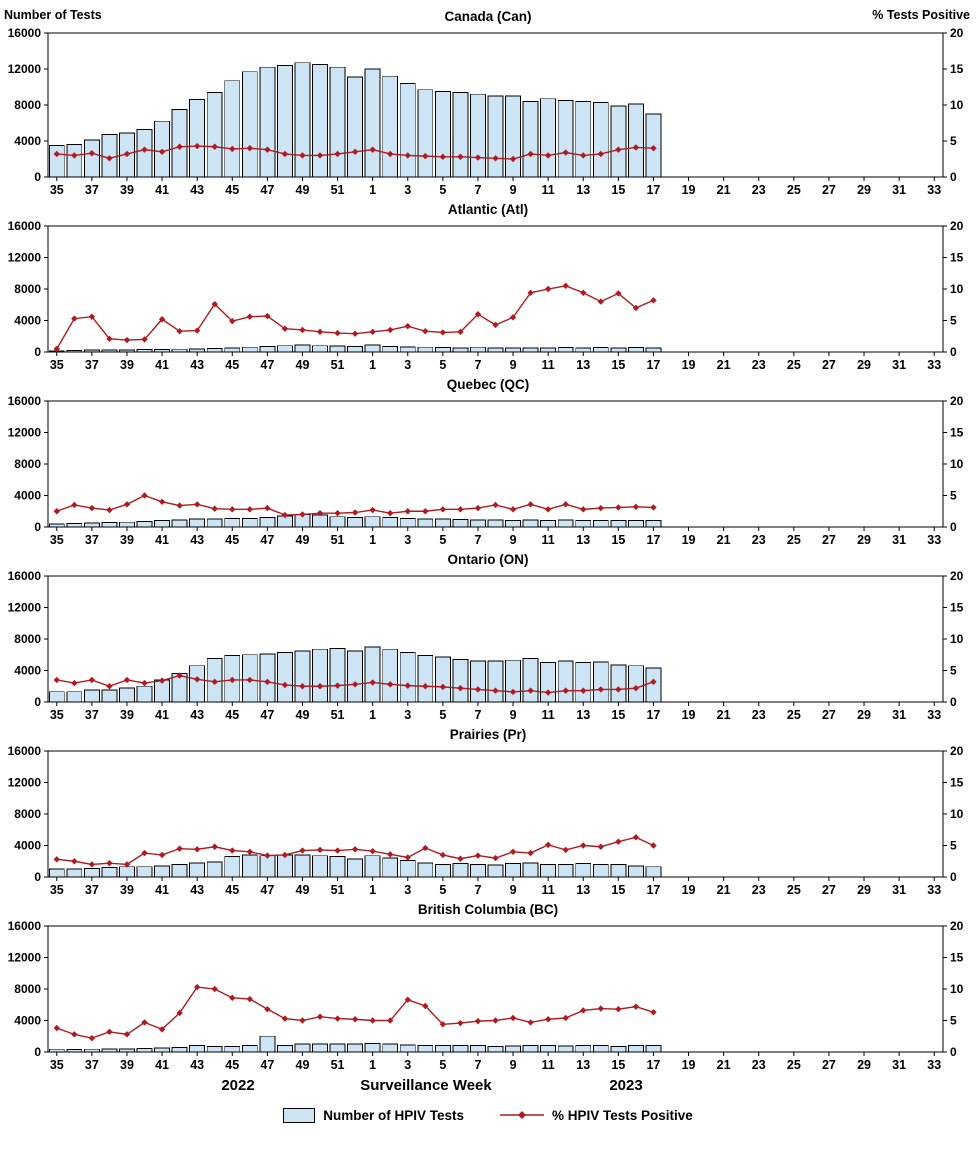 The width and height of the screenshot is (976, 1152). I want to click on panel-title-row: Quebec (QC), so click(488, 385).